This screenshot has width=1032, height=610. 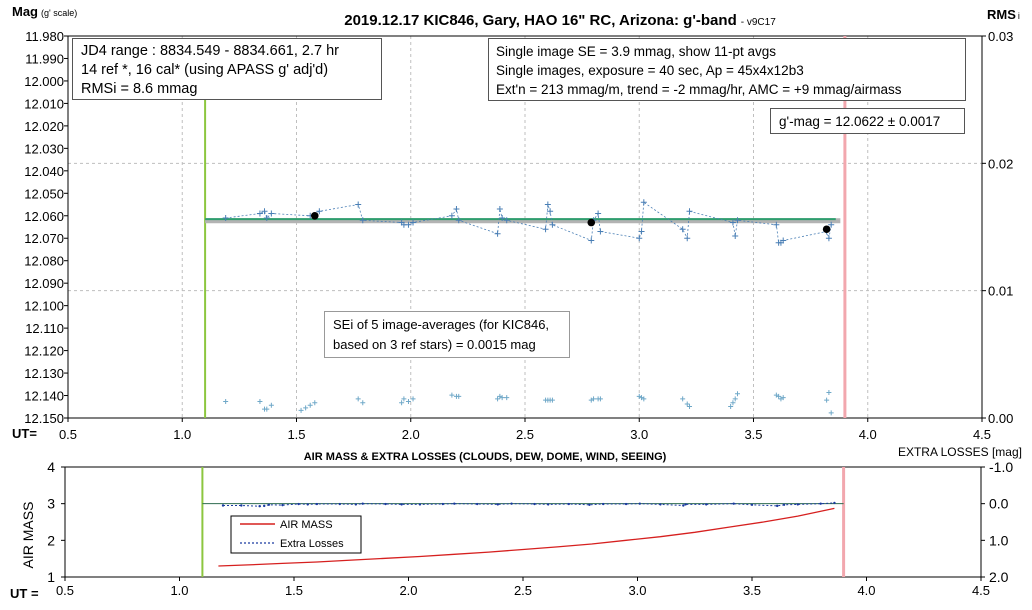 I want to click on bottom-x-tick-label: 2.5, so click(x=523, y=590).